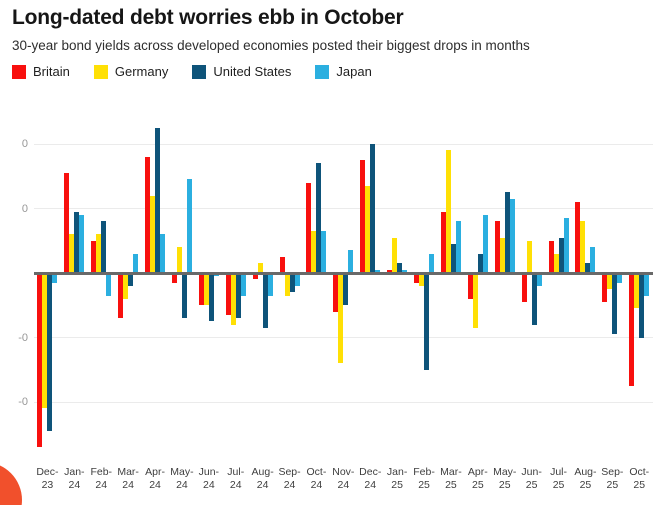  I want to click on y-axis-tick-label: 0, so click(24, 208).